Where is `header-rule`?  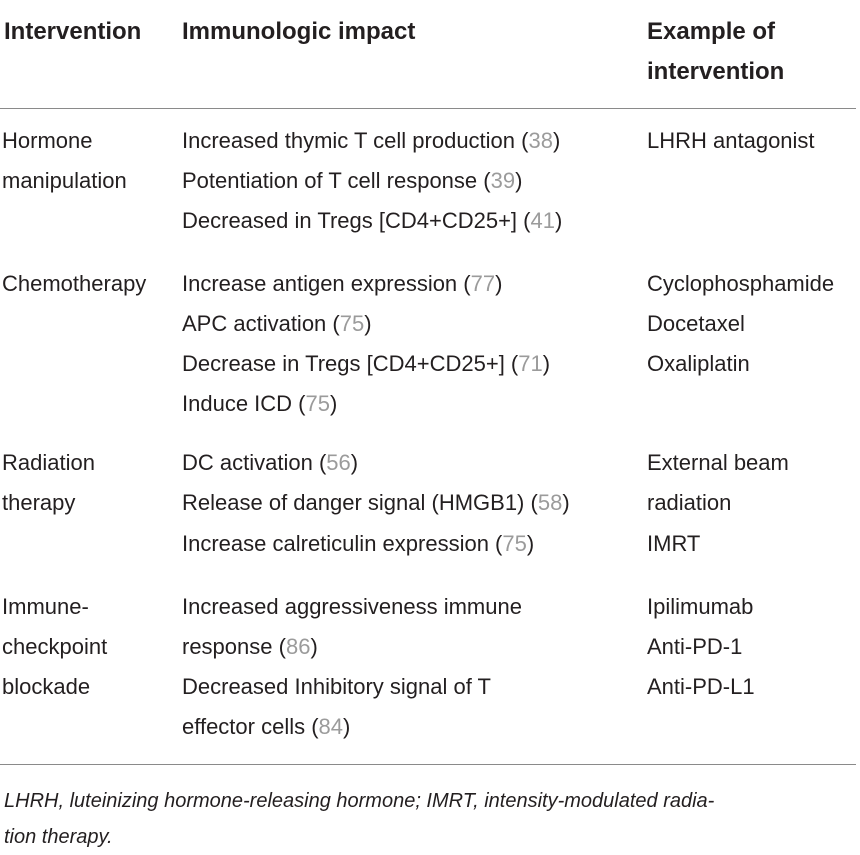
header-rule is located at coordinates (428, 108).